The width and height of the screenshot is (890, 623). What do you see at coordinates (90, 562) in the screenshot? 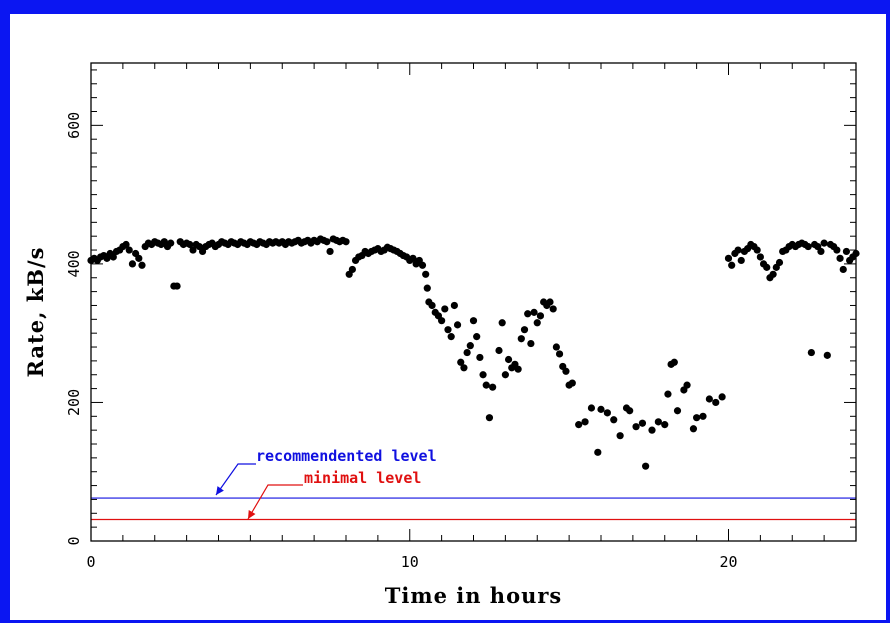
I see `x-tick-label: 0` at bounding box center [90, 562].